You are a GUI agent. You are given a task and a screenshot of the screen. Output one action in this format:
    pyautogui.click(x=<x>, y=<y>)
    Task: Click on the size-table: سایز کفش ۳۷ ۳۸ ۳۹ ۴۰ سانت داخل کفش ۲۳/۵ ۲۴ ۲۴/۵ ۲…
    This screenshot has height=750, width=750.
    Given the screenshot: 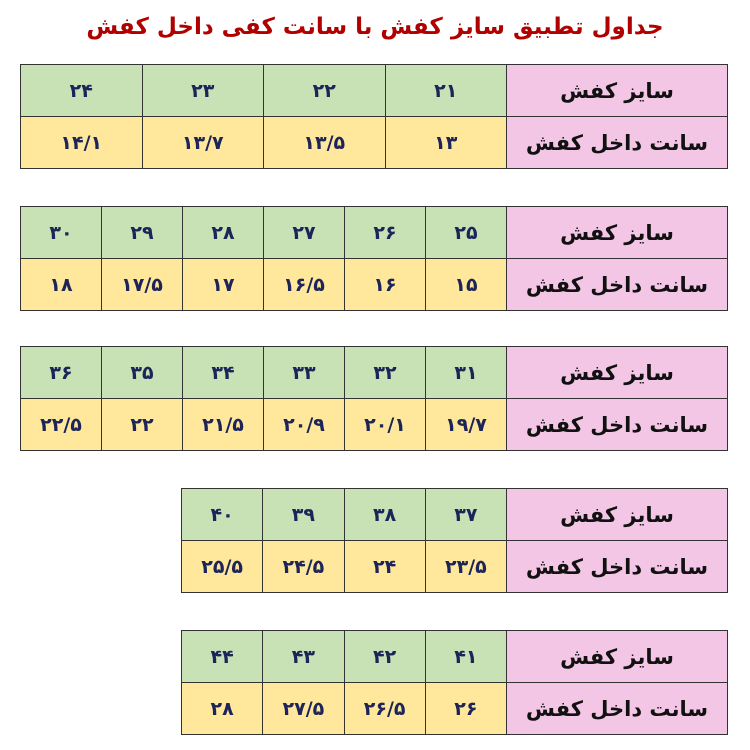 What is the action you would take?
    pyautogui.click(x=454, y=540)
    